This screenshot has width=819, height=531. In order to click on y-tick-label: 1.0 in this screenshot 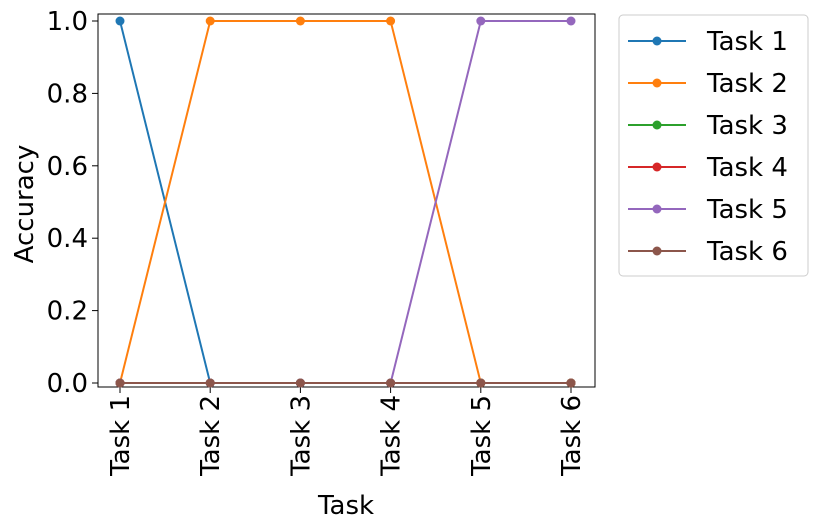, I will do `click(67, 22)`.